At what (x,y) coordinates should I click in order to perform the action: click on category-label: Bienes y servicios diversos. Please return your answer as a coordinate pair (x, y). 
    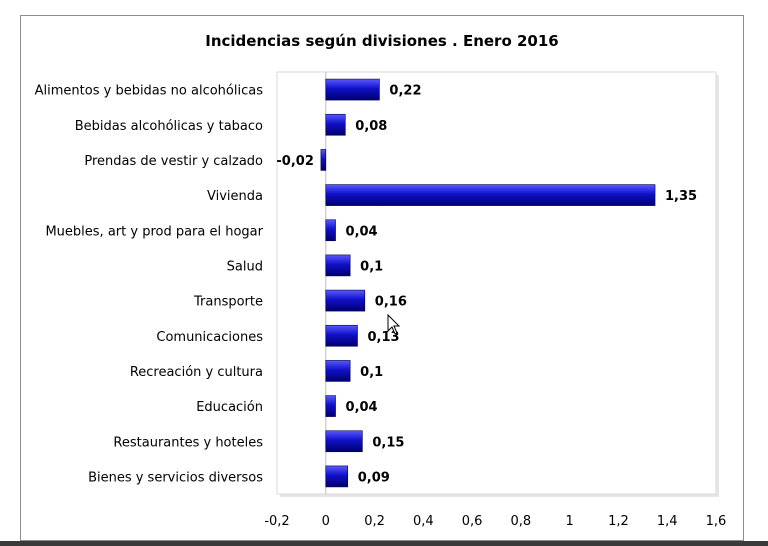
    Looking at the image, I should click on (175, 477).